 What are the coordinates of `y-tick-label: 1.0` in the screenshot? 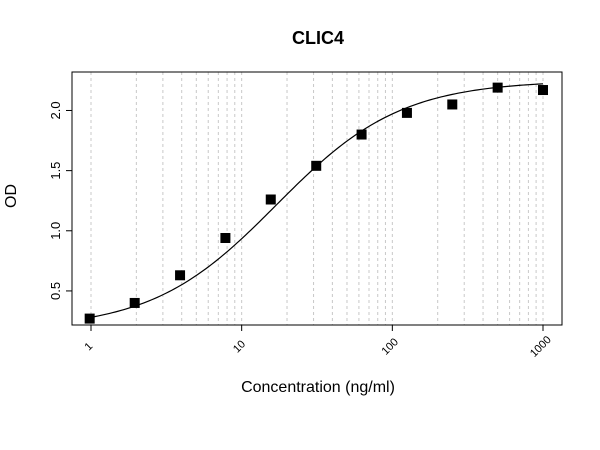 It's located at (55, 231).